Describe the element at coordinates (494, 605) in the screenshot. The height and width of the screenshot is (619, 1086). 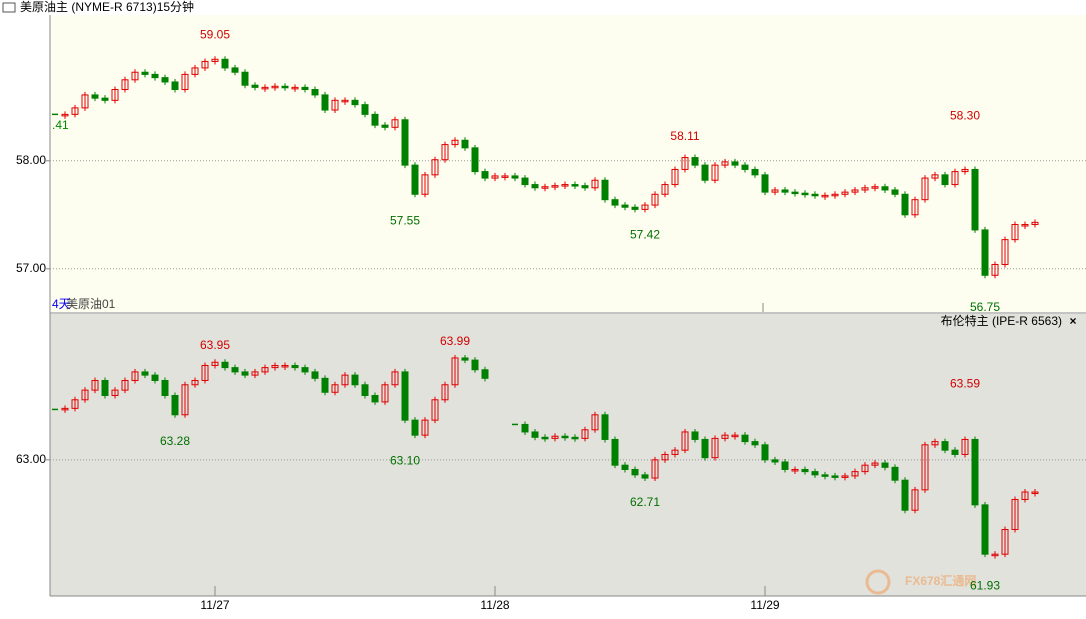
I see `x-tick-label: 11/28` at that location.